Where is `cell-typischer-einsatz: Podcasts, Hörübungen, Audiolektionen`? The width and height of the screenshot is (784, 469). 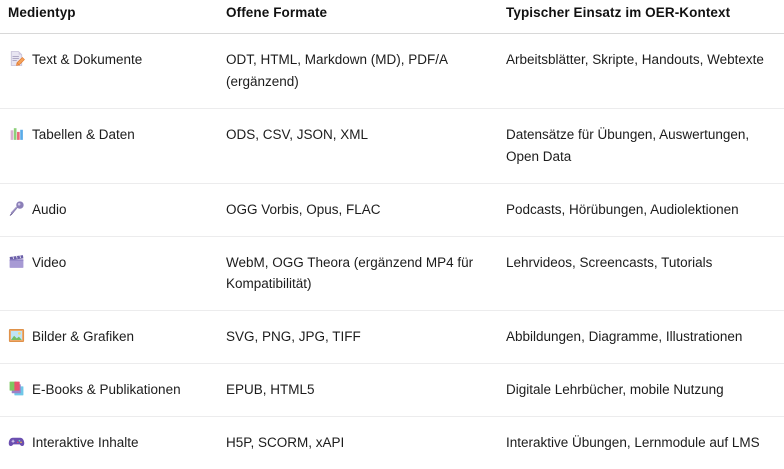
cell-typischer-einsatz: Podcasts, Hörübungen, Audiolektionen is located at coordinates (645, 210).